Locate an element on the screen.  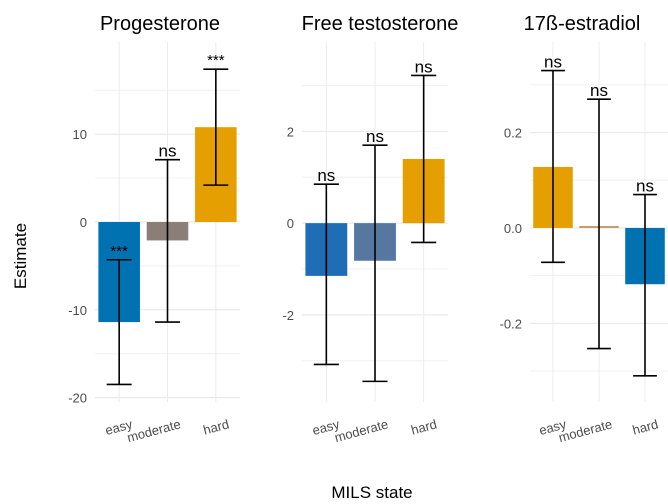
y-tick-label: 0.2 is located at coordinates (513, 133).